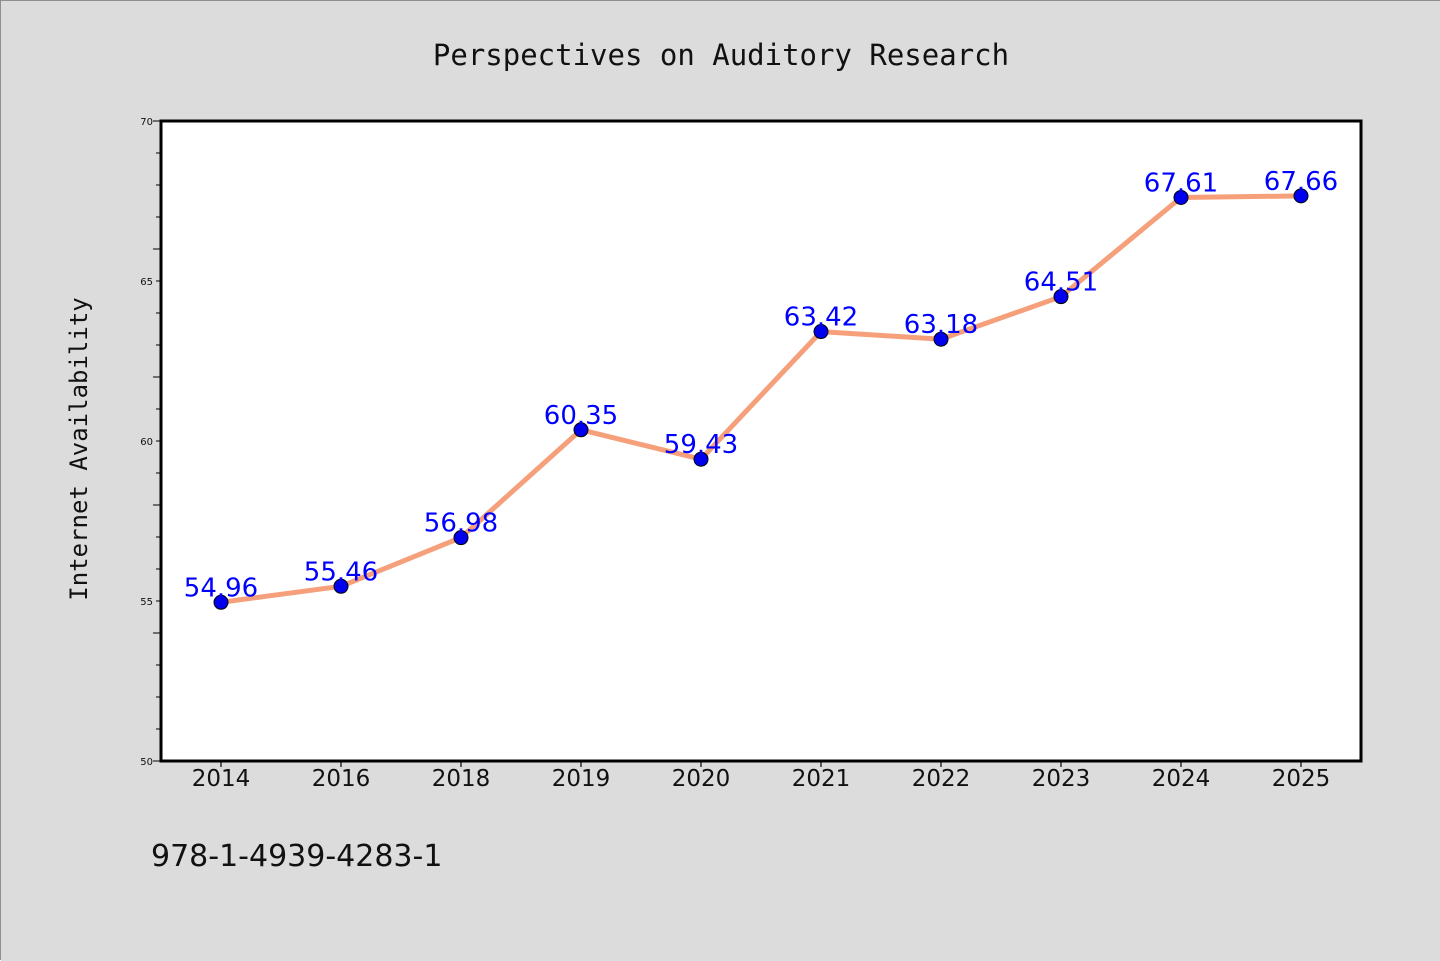  I want to click on data-label: 67.66, so click(1301, 182).